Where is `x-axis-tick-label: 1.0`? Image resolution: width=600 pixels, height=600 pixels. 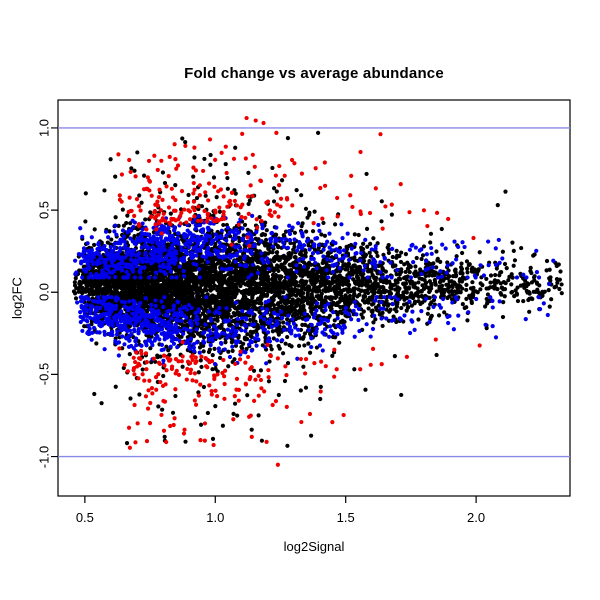
x-axis-tick-label: 1.0 is located at coordinates (215, 517).